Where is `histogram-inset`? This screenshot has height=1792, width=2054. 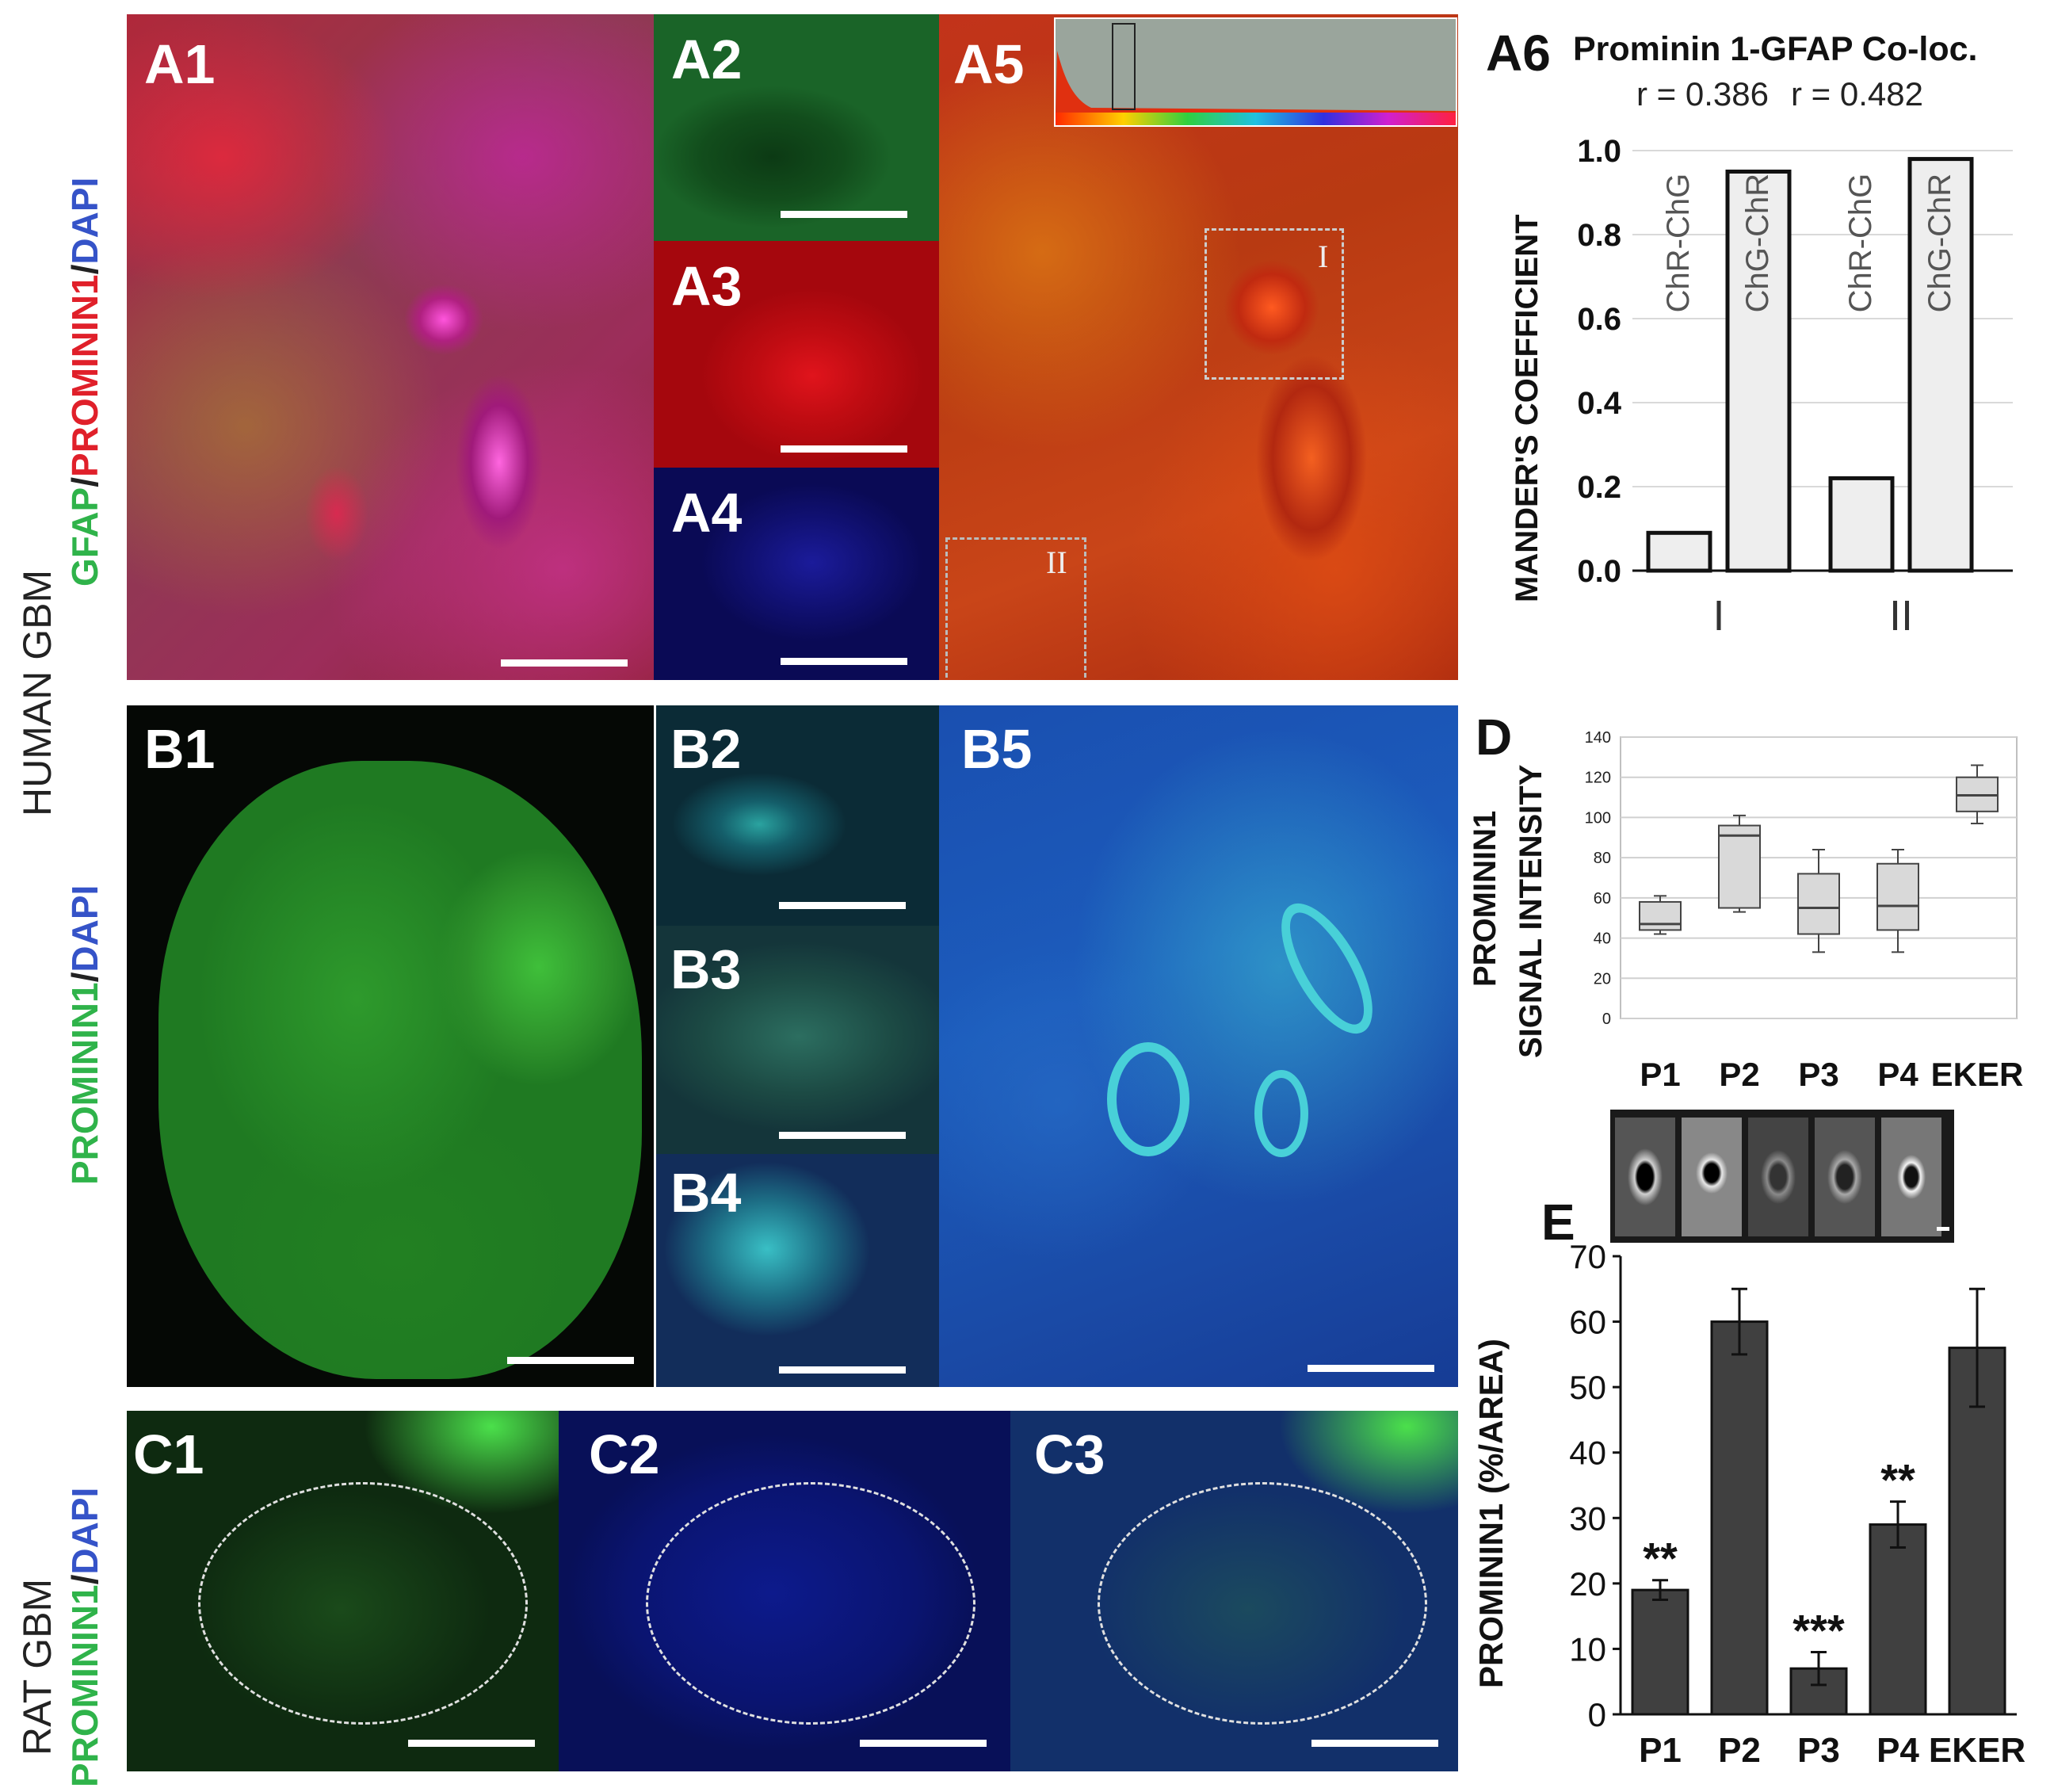
histogram-inset is located at coordinates (1255, 72).